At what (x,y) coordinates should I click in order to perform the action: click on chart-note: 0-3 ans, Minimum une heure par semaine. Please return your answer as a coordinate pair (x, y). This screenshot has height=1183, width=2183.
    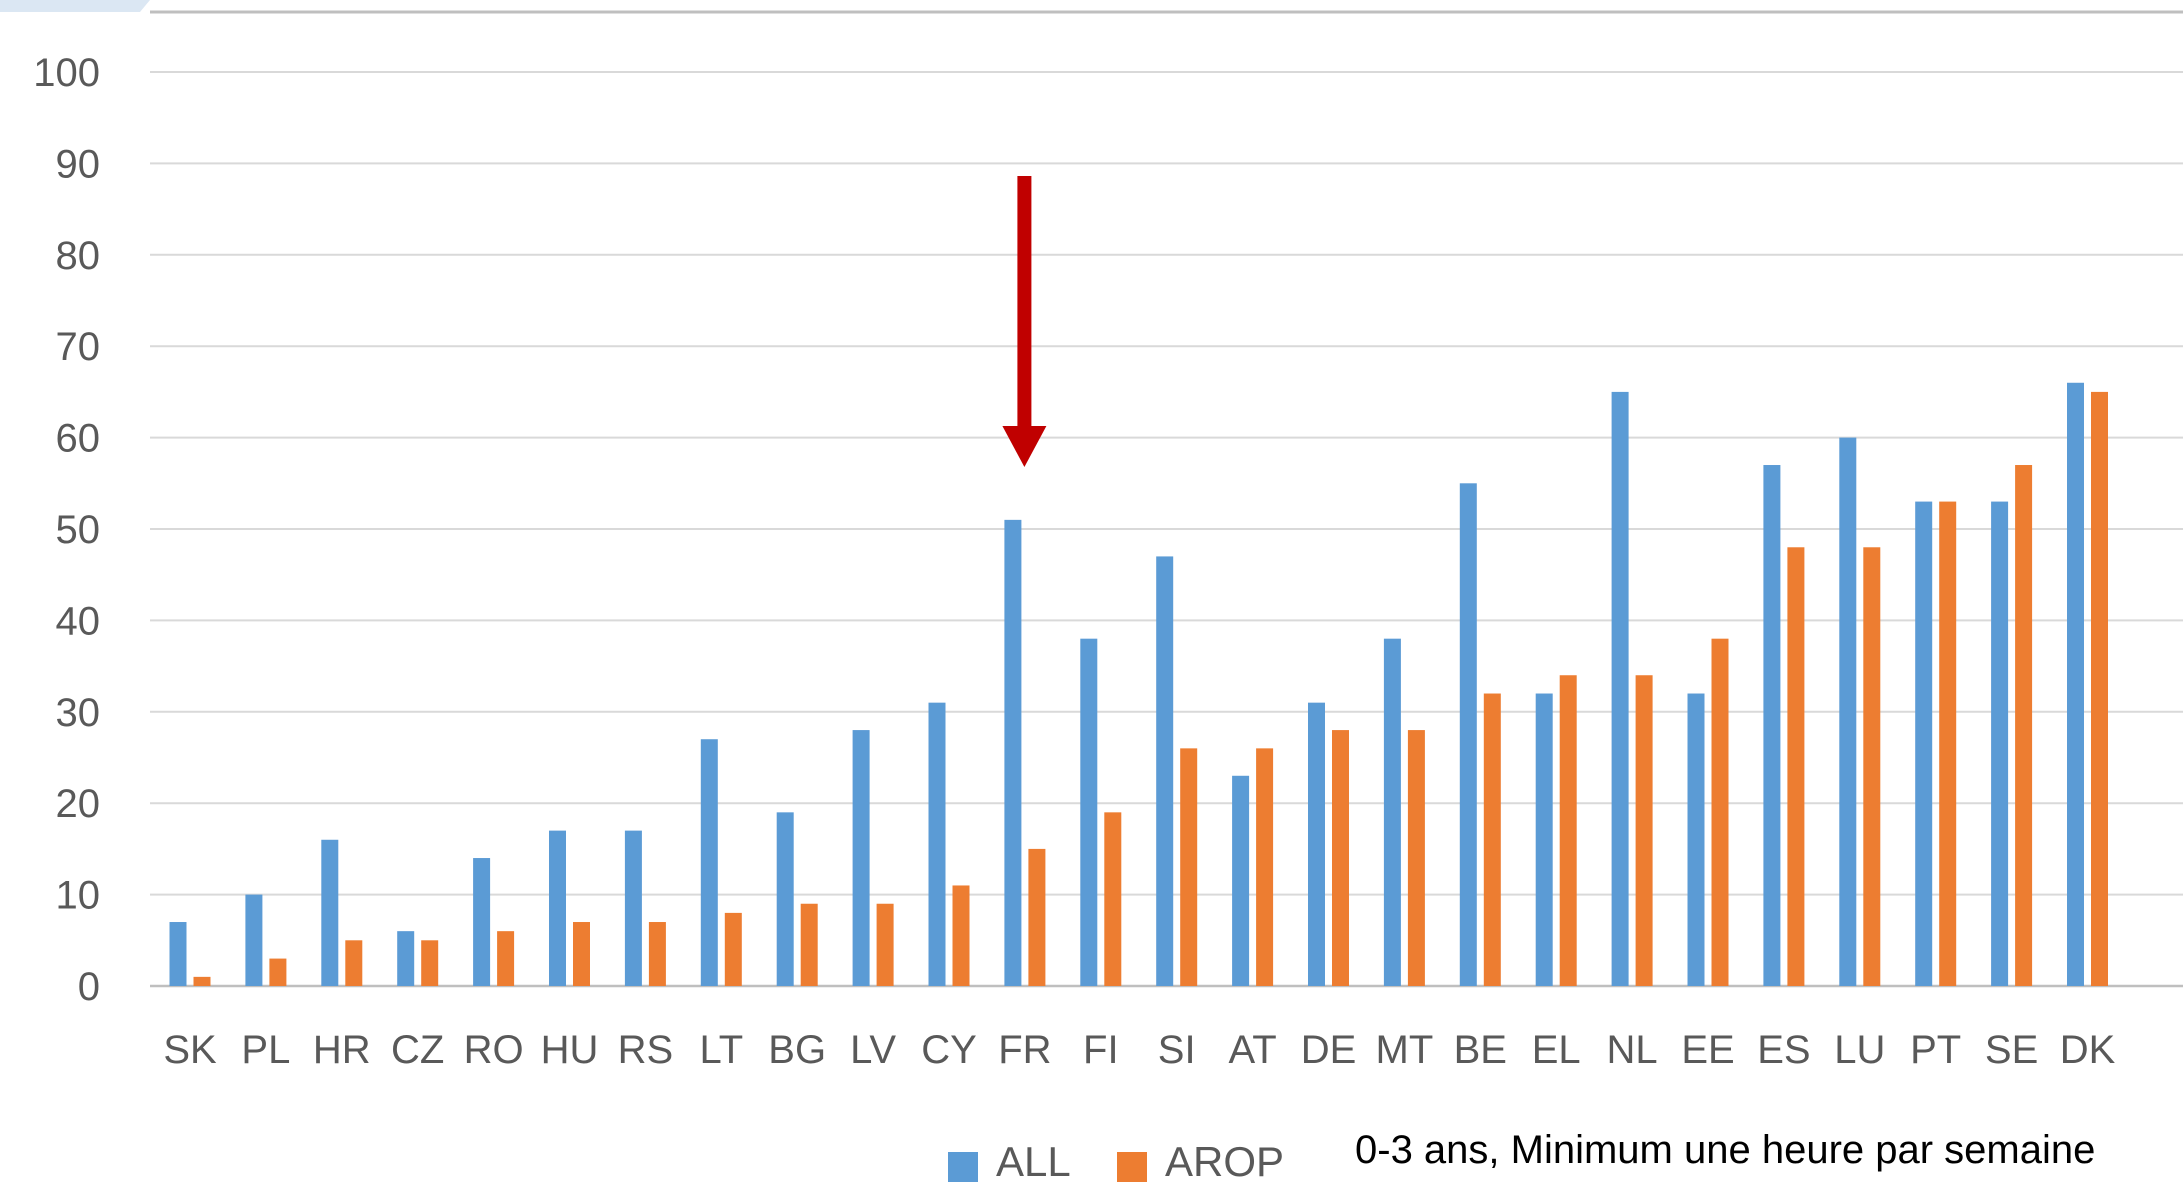
    Looking at the image, I should click on (1725, 1150).